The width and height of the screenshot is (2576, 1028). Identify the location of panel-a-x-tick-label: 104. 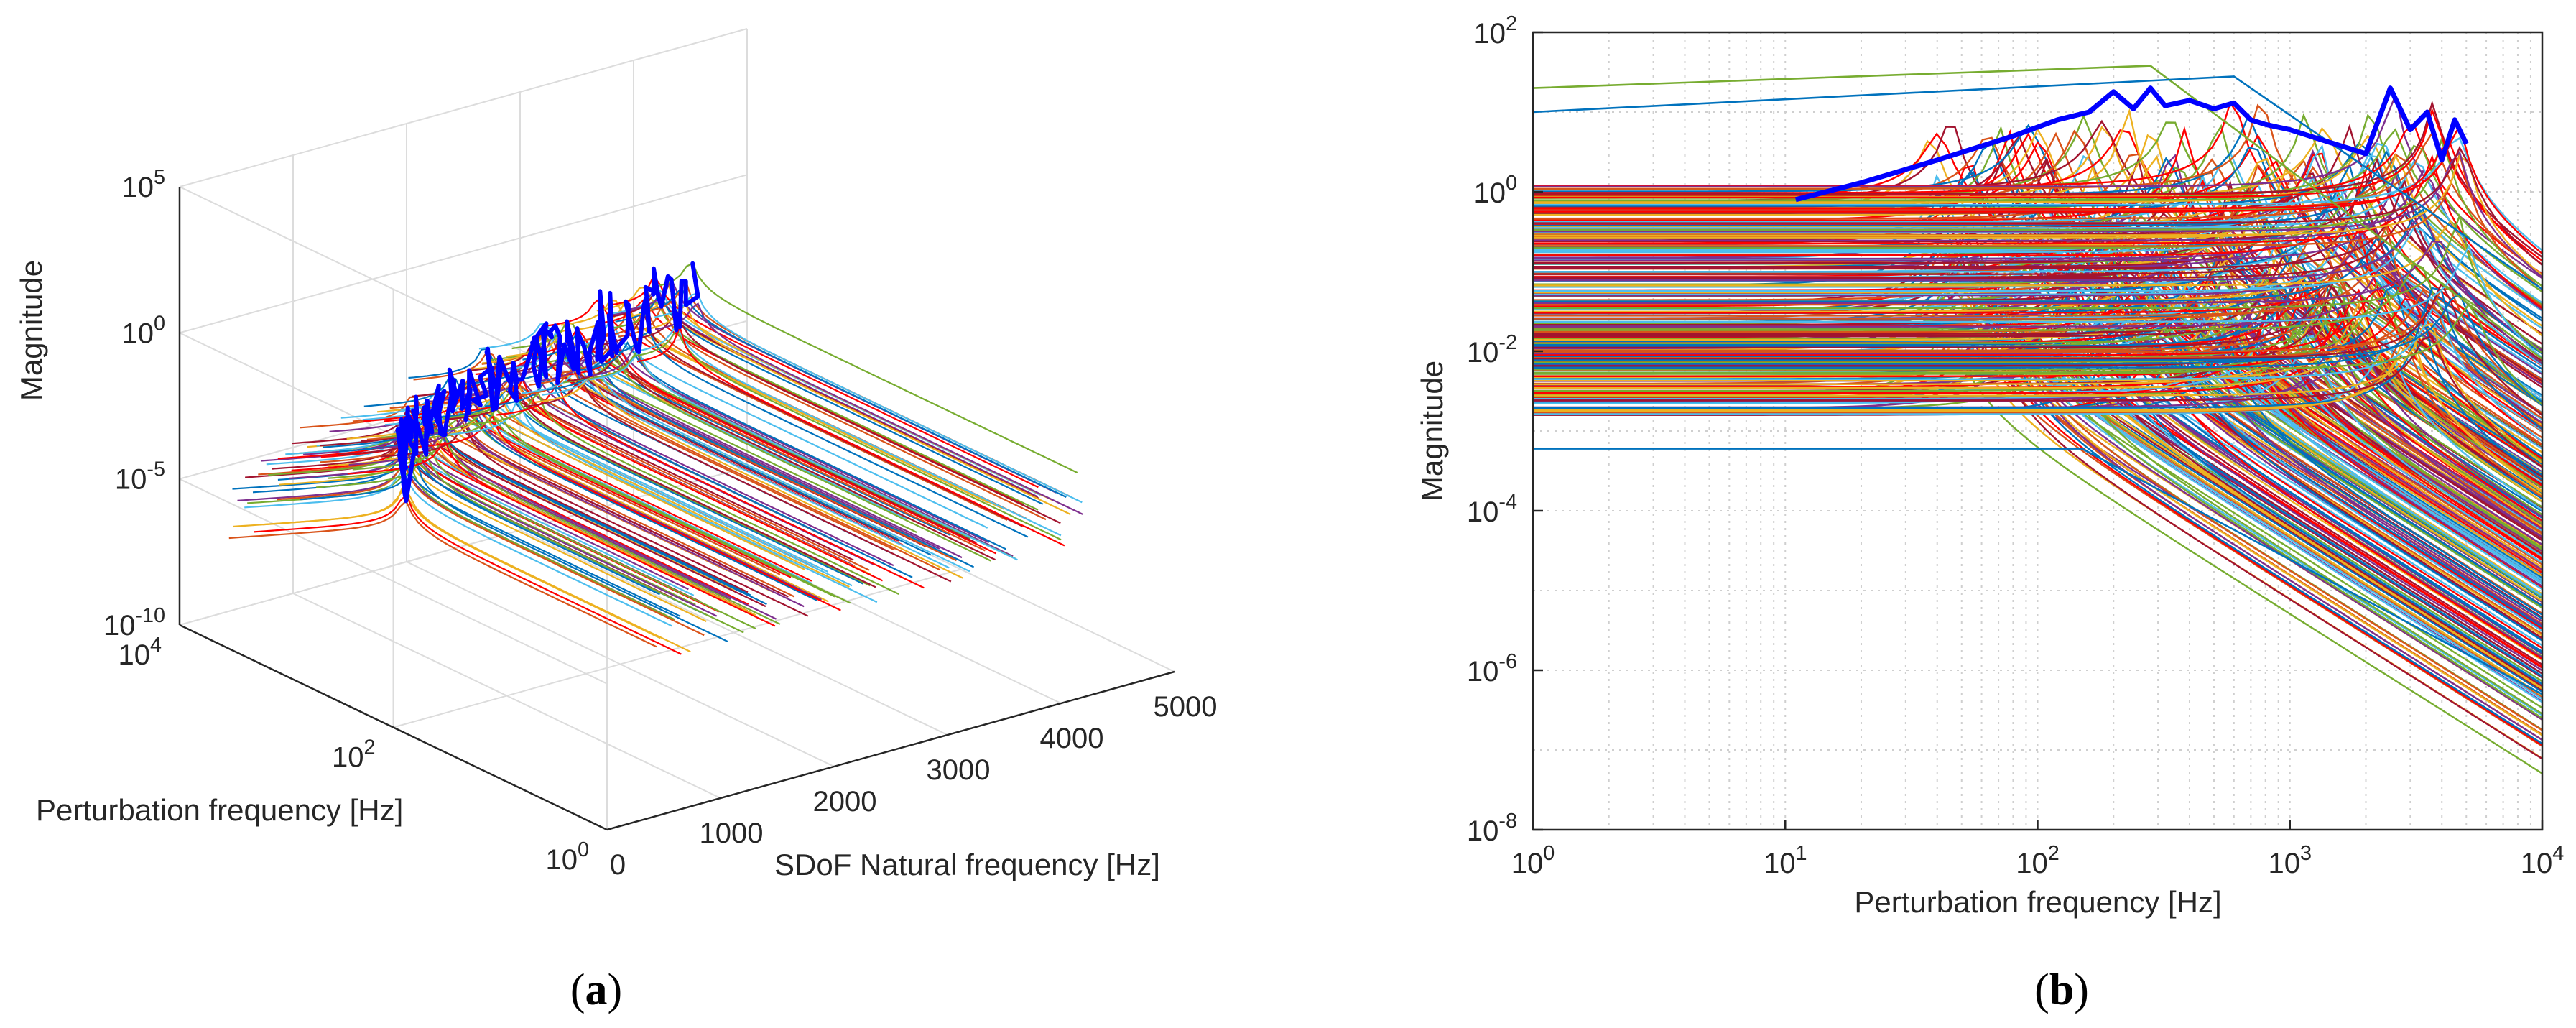
(140, 652).